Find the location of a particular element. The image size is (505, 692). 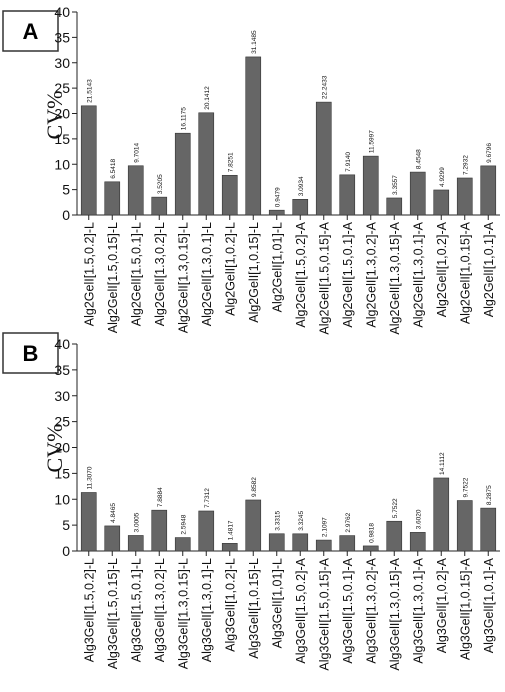

data-label: 8.2875 is located at coordinates (489, 495).